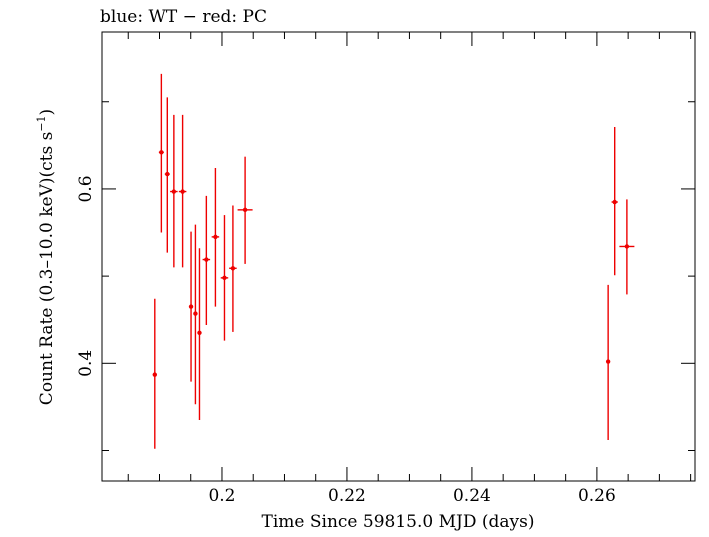  Describe the element at coordinates (183, 17) in the screenshot. I see `chart-title: blue: WT − red: PC` at that location.